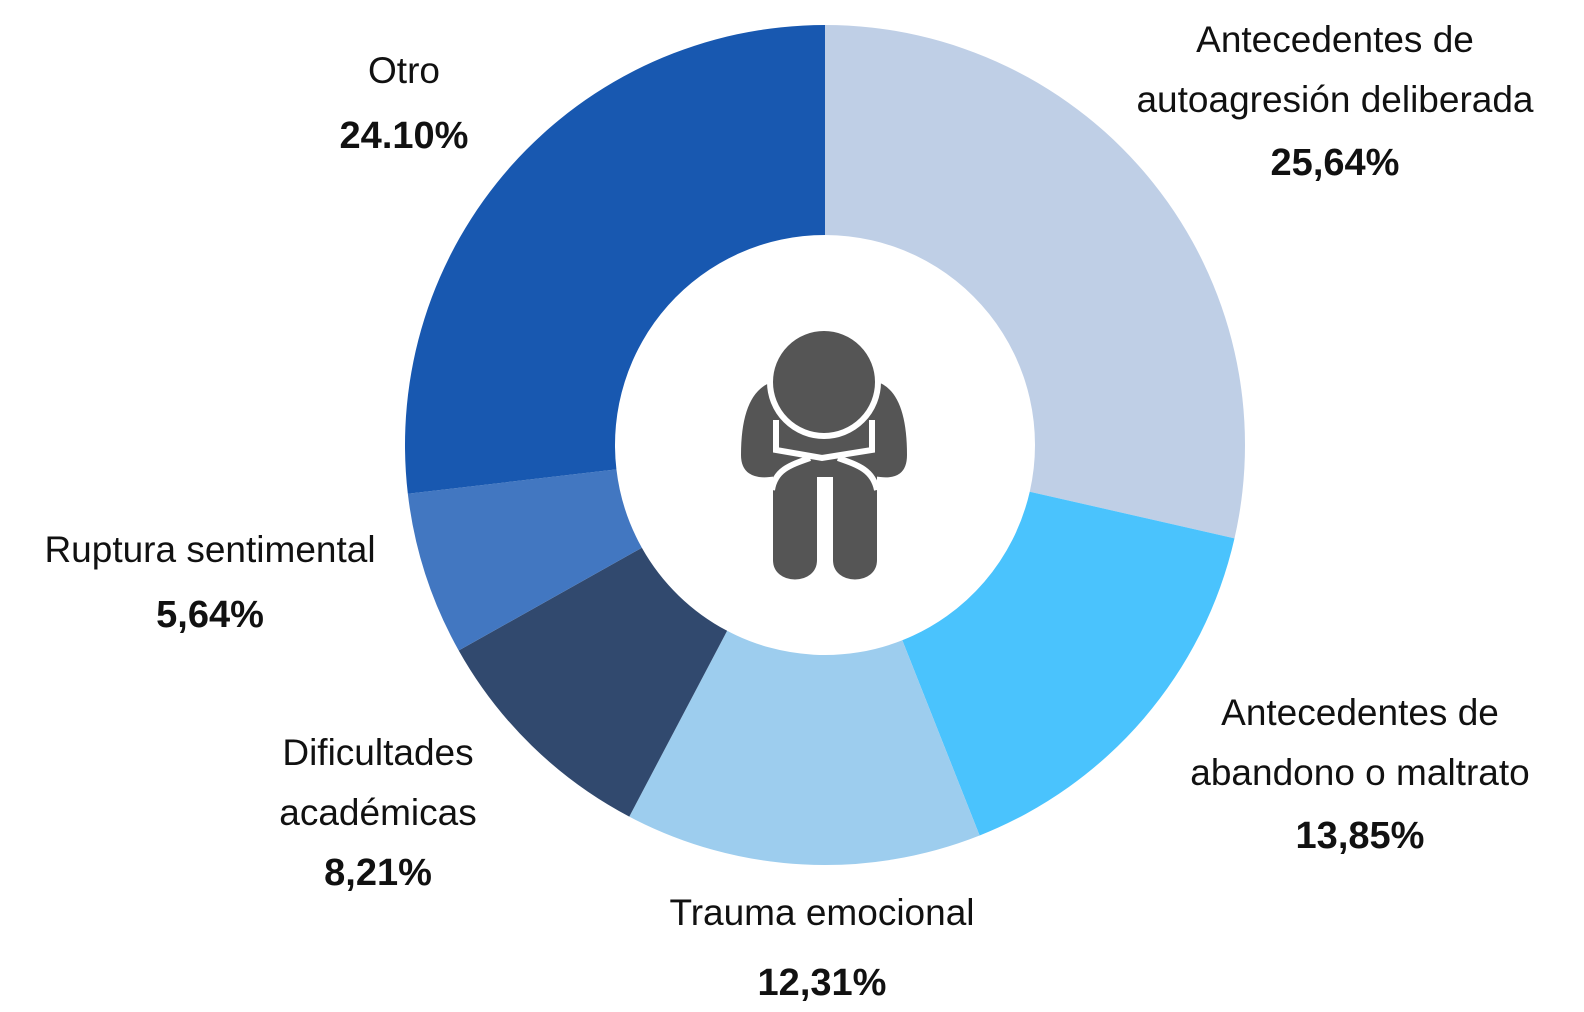 Image resolution: width=1584 pixels, height=1012 pixels. Describe the element at coordinates (1360, 836) in the screenshot. I see `value-label: 13,85%` at that location.